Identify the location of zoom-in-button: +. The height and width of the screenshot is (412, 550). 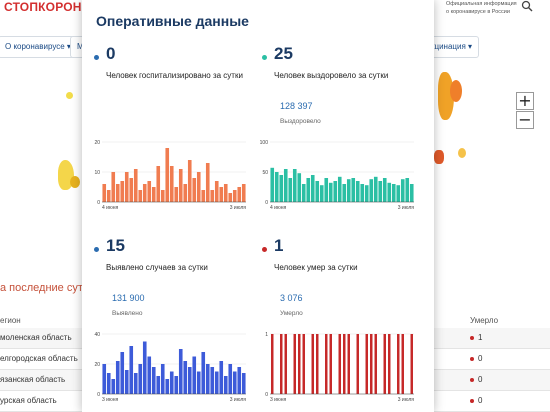
(525, 101).